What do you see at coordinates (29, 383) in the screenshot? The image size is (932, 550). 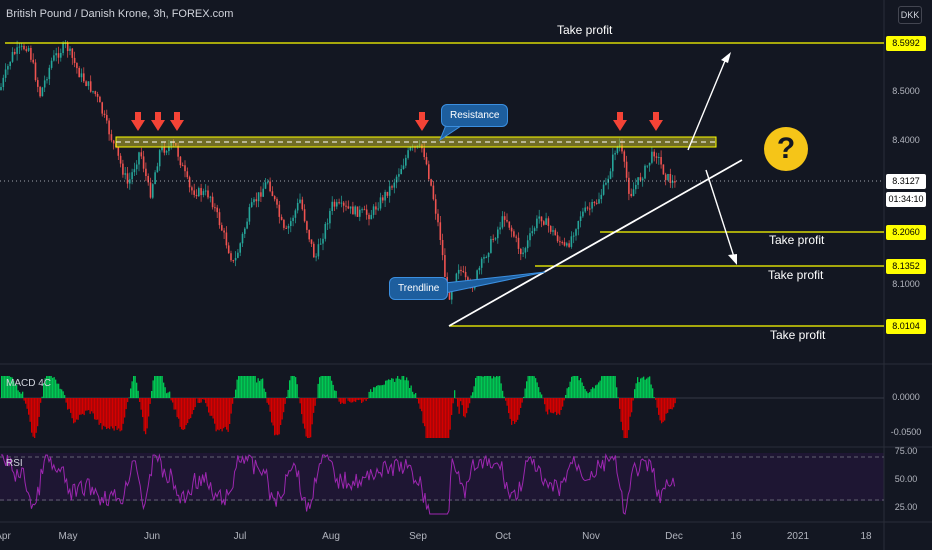 I see `macd-indicator-label: MACD 4C` at bounding box center [29, 383].